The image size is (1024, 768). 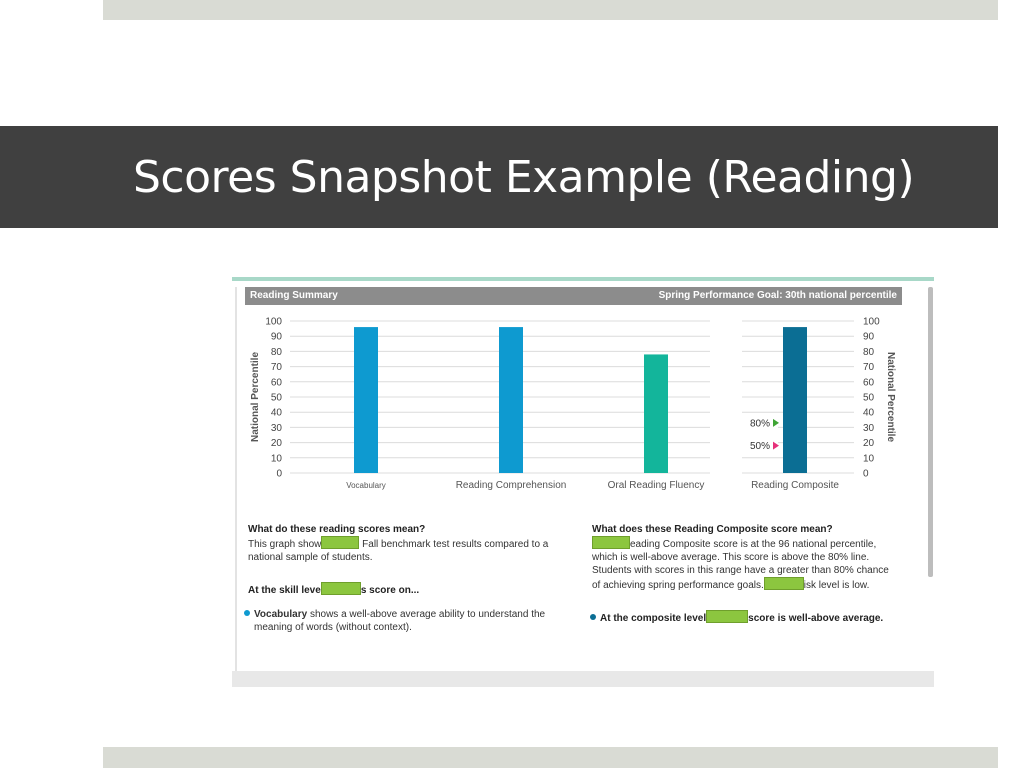 I want to click on y-tick-label: 40, so click(x=277, y=413).